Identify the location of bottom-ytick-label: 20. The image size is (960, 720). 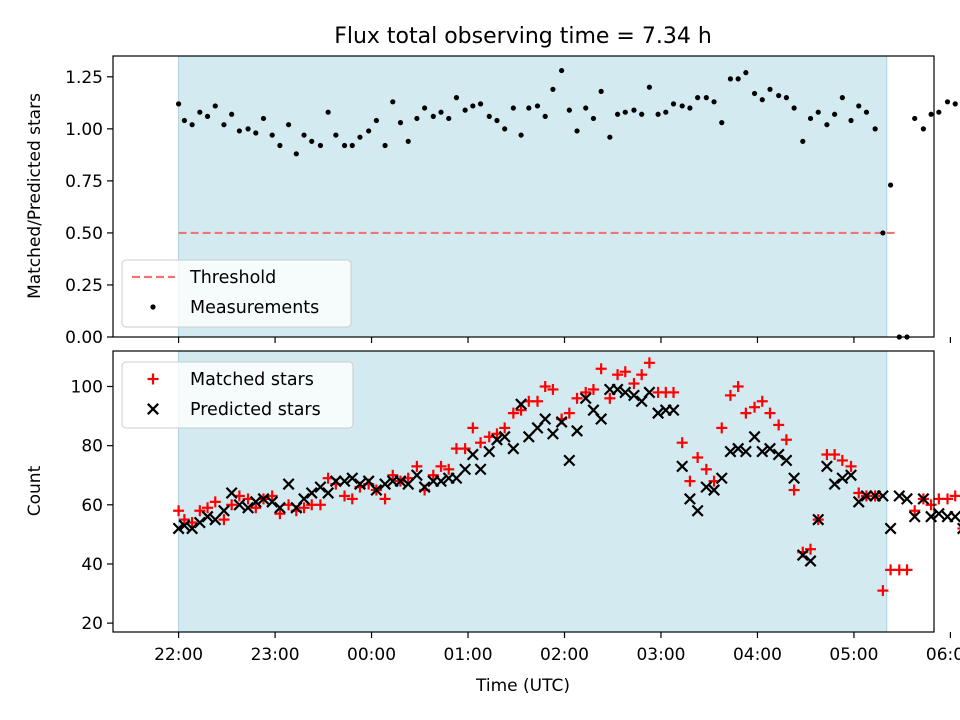
(92, 624).